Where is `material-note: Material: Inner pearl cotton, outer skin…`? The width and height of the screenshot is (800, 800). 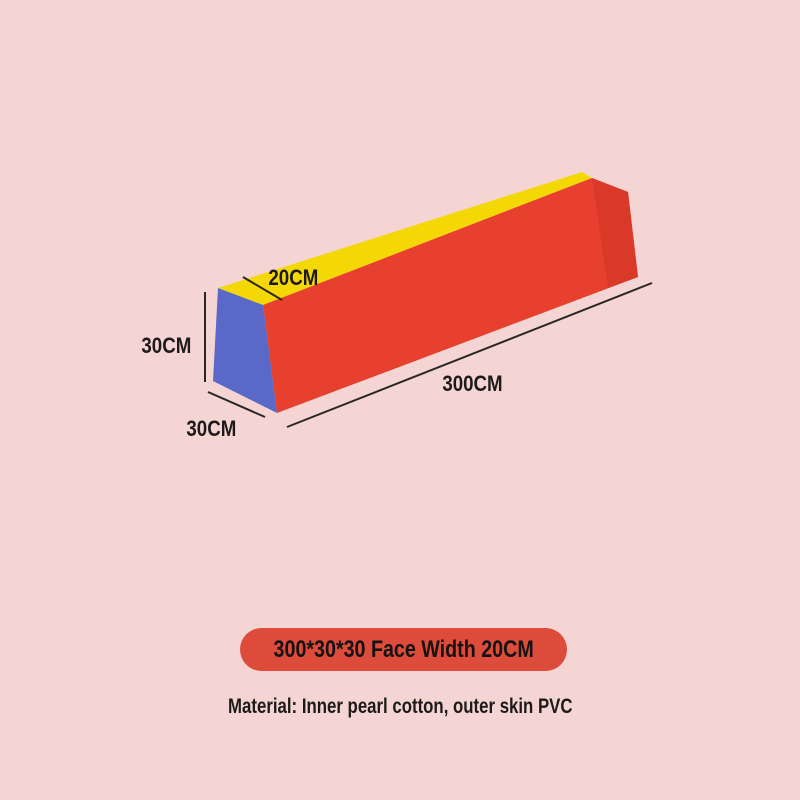
material-note: Material: Inner pearl cotton, outer skin… is located at coordinates (400, 707).